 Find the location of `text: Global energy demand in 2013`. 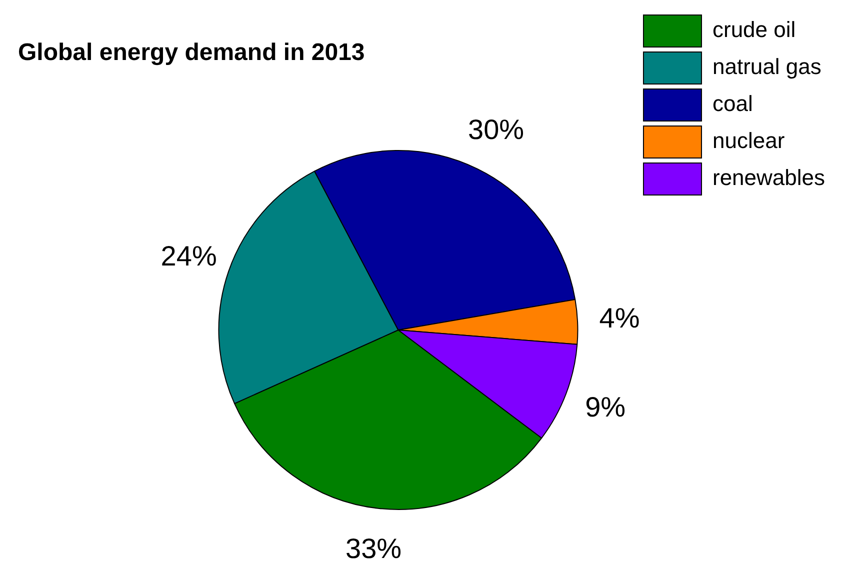

text: Global energy demand in 2013 is located at coordinates (191, 53).